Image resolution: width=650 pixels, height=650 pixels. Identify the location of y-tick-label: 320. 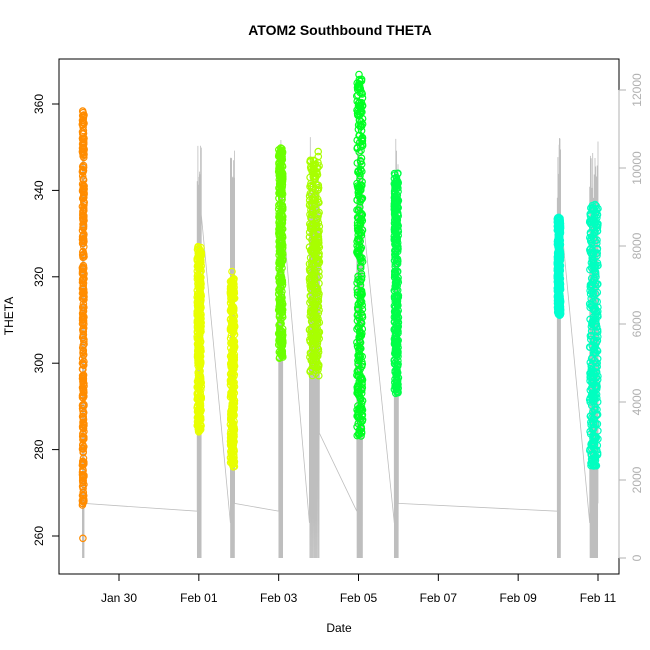
(39, 276).